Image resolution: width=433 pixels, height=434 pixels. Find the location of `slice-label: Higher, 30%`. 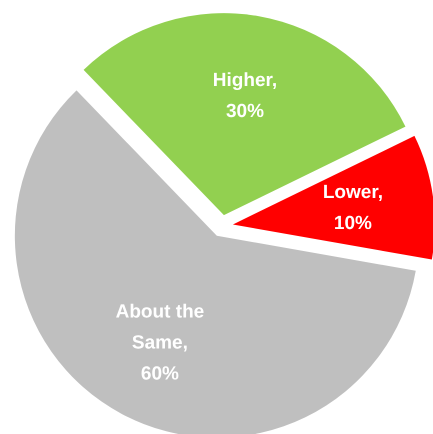

slice-label: Higher, 30% is located at coordinates (245, 96).